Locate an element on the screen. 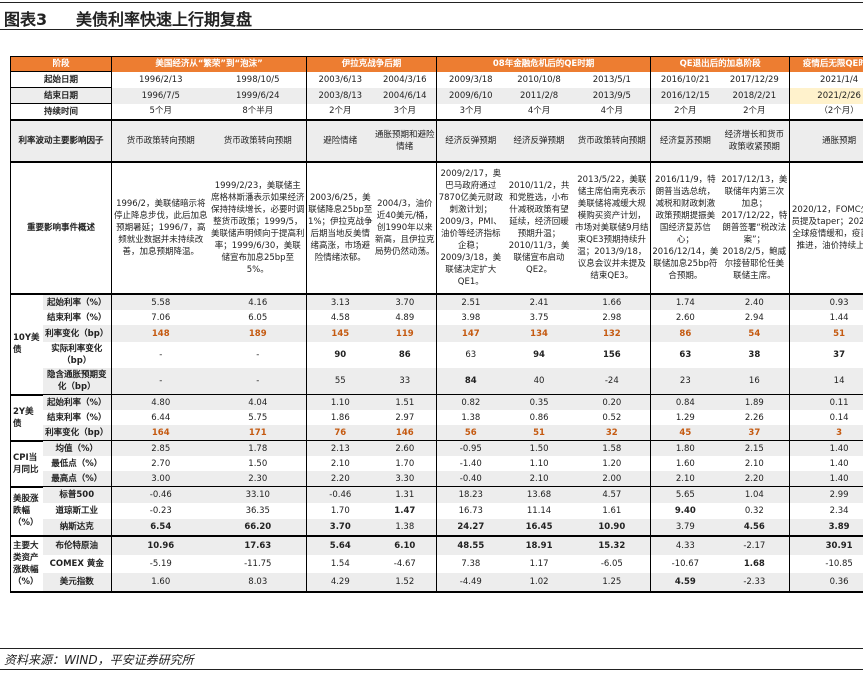 This screenshot has height=674, width=863. cell: 5个月 is located at coordinates (160, 111).